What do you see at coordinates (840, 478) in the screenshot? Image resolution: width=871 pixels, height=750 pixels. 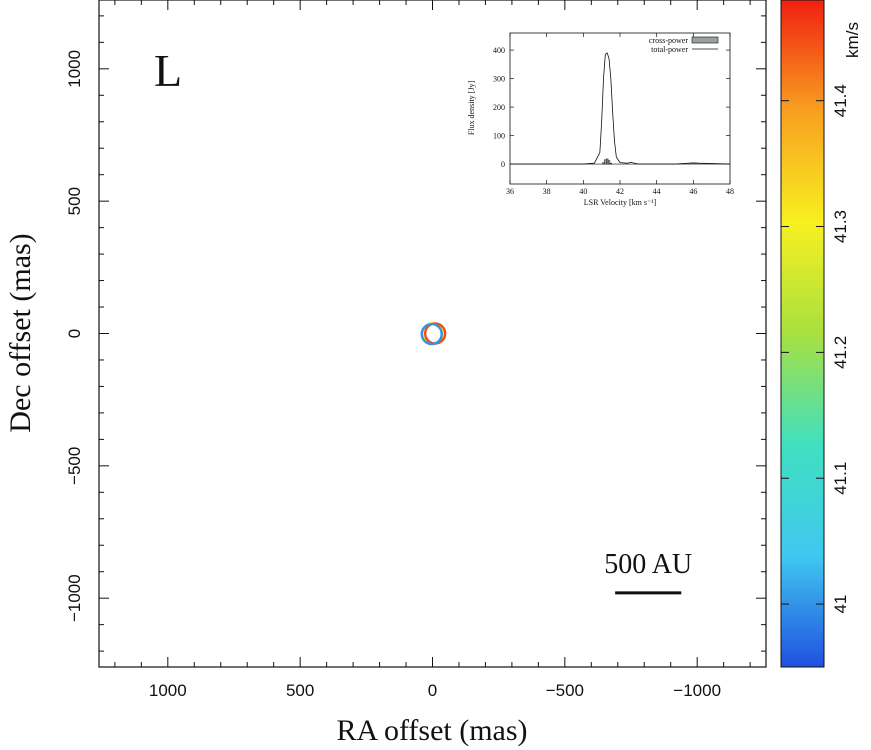 I see `colorbar-tick-label: 41.1` at bounding box center [840, 478].